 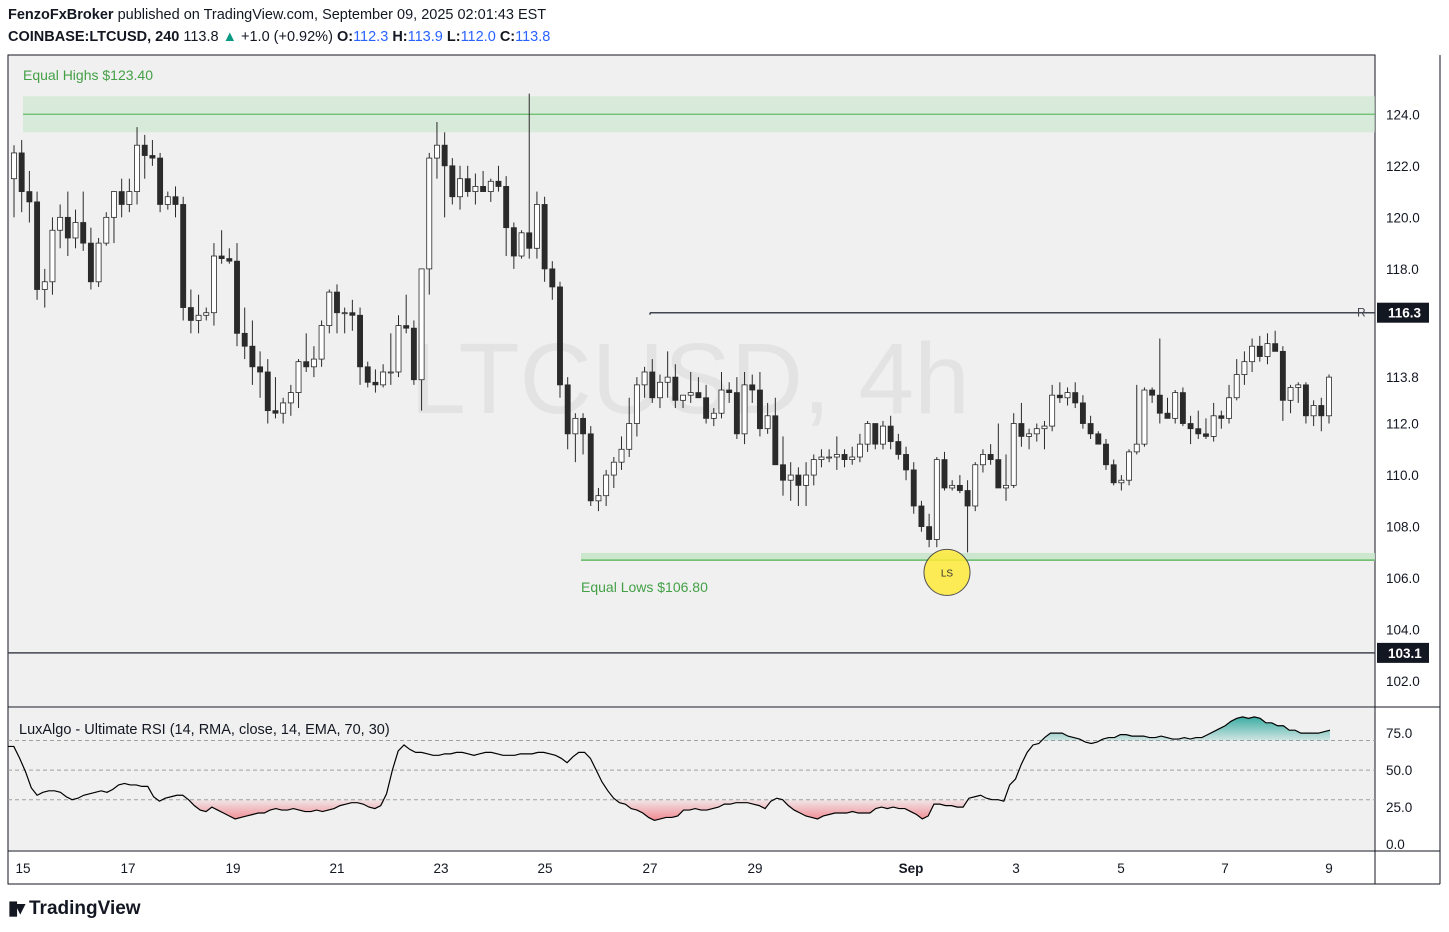 What do you see at coordinates (345, 37) in the screenshot?
I see `open-label: O:` at bounding box center [345, 37].